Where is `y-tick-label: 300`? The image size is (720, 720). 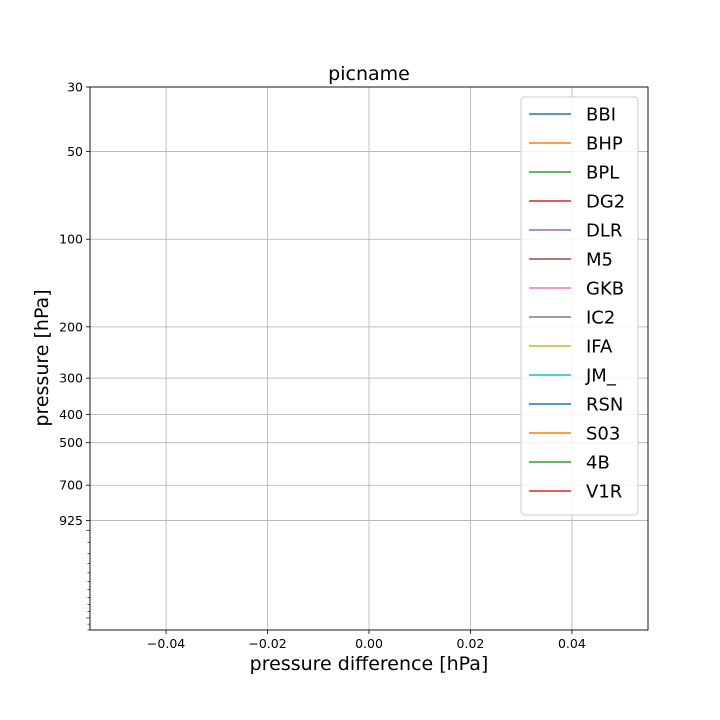
y-tick-label: 300 is located at coordinates (71, 378).